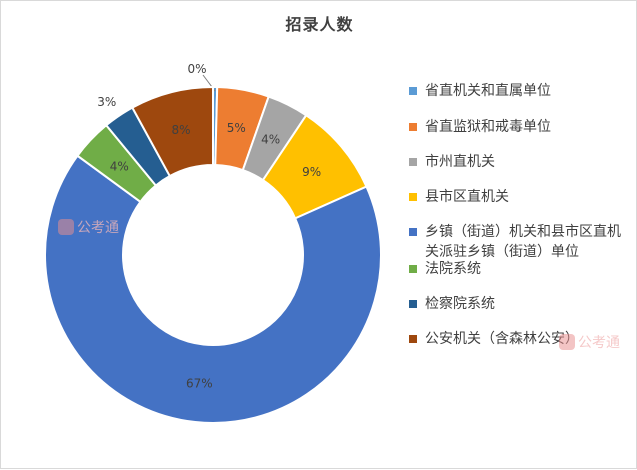 The height and width of the screenshot is (470, 637). I want to click on chart-title: 招录人数, so click(319, 24).